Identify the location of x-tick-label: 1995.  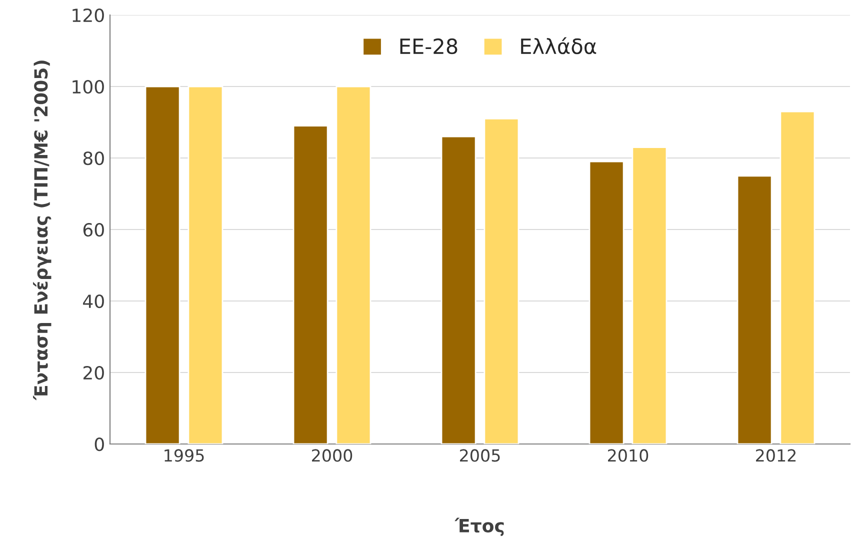
(184, 455).